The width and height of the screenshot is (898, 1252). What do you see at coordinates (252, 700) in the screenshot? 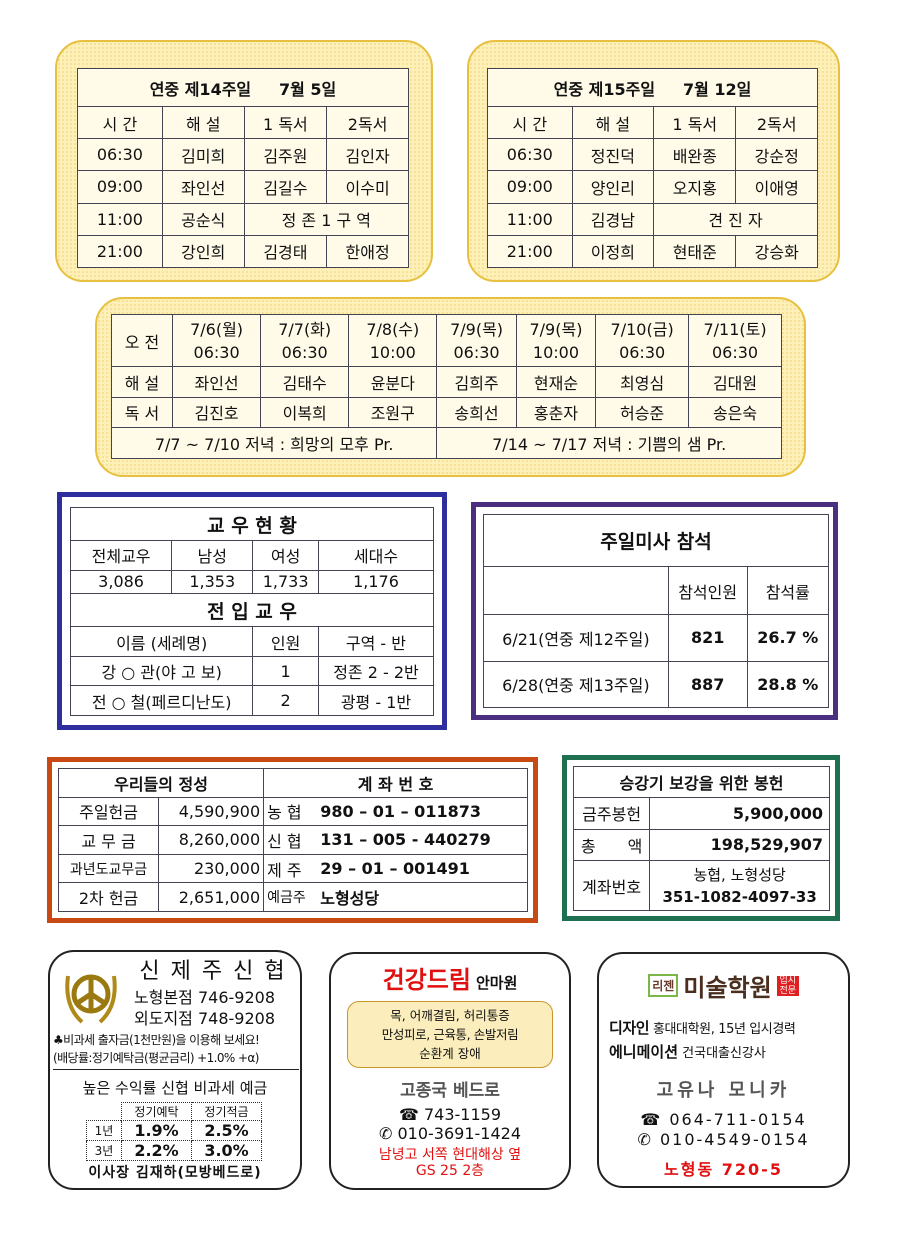
I see `table-row: 전 ○ 철(페르디난도) 2 광평 - 1반` at bounding box center [252, 700].